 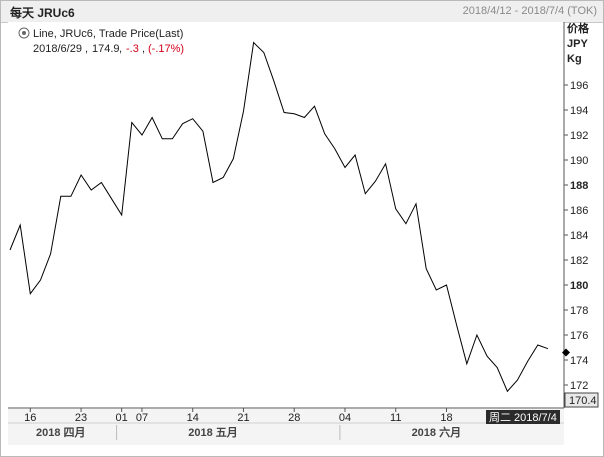 What do you see at coordinates (42, 13) in the screenshot?
I see `chart-title: 每天 JRUc6` at bounding box center [42, 13].